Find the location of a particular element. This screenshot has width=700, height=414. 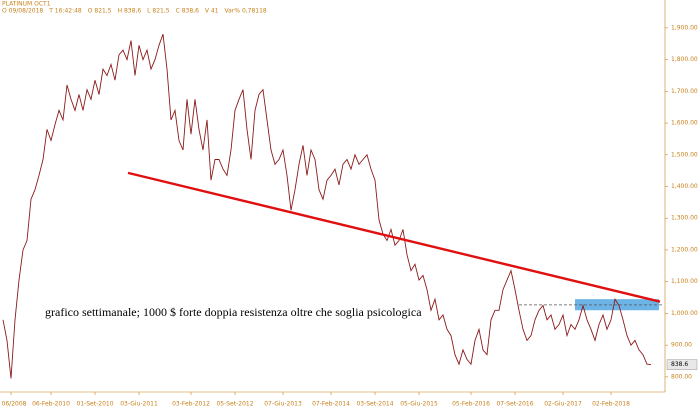

x-tick-label: 01-Set-2010 is located at coordinates (94, 404).